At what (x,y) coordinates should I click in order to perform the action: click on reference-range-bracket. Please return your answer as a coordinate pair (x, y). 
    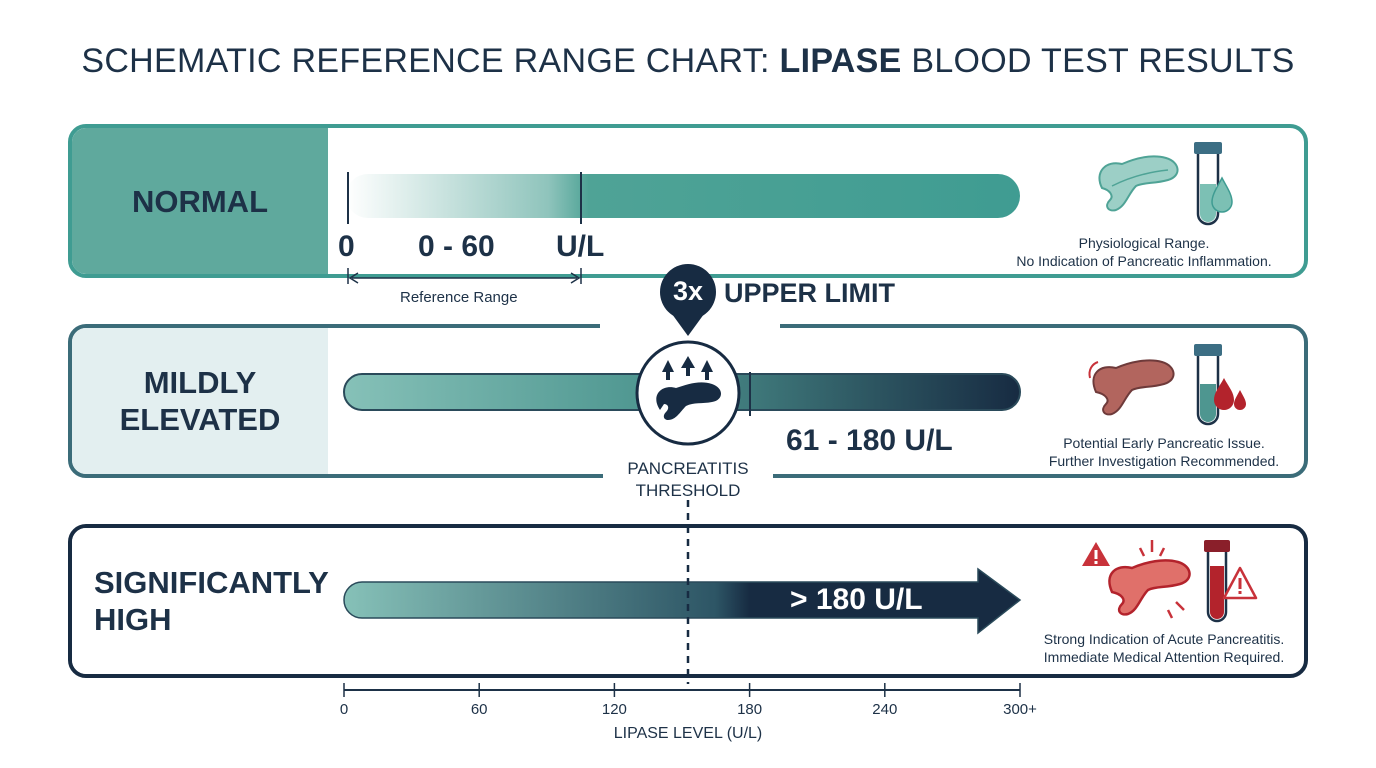
    Looking at the image, I should click on (464, 276).